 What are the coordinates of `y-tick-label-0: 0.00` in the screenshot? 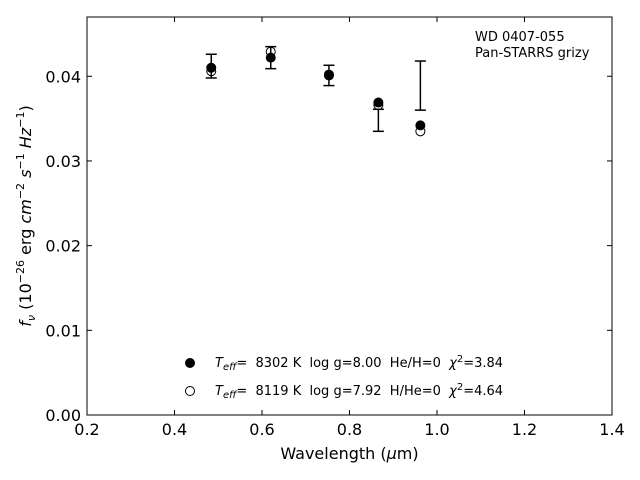 It's located at (63, 415).